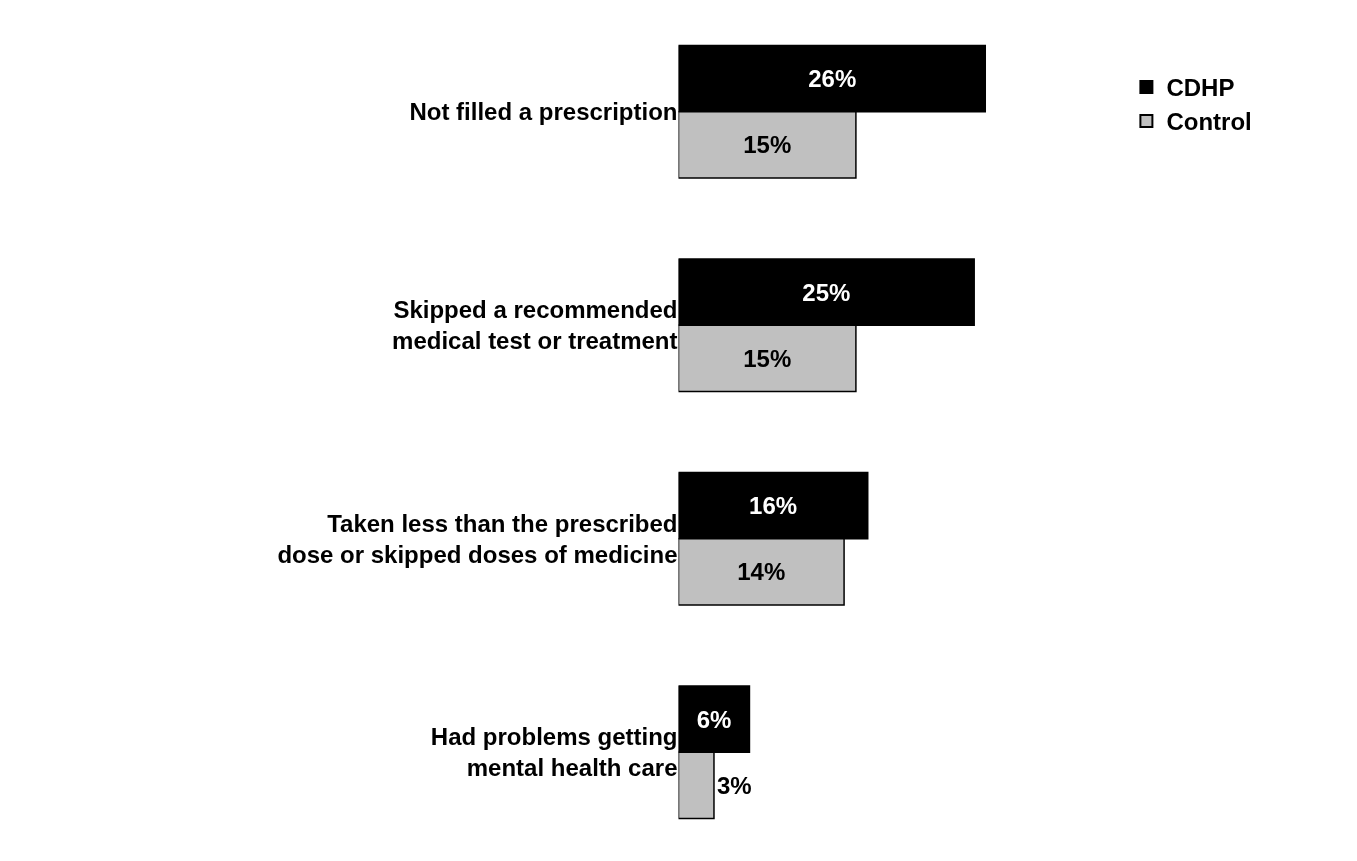 This screenshot has width=1357, height=861. What do you see at coordinates (535, 325) in the screenshot?
I see `y-tick-label: Skipped a recommended medical test or treatment` at bounding box center [535, 325].